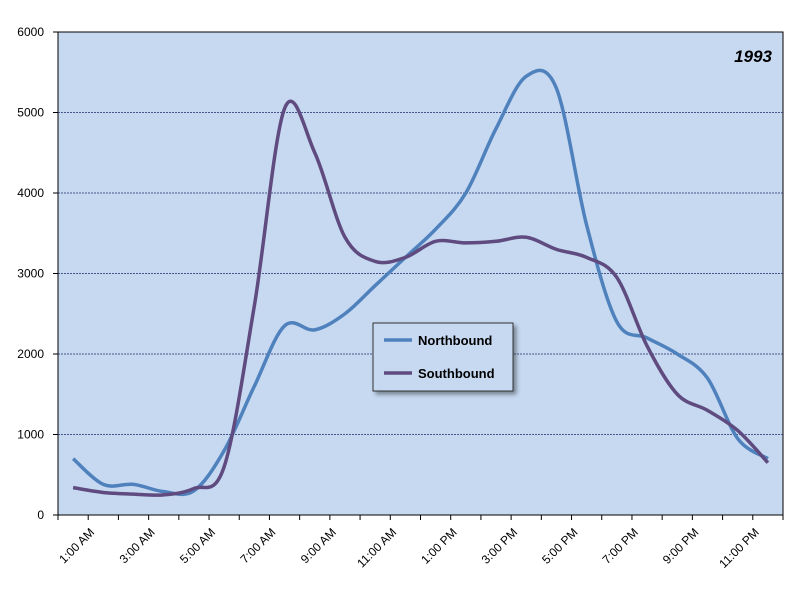 The height and width of the screenshot is (605, 800). I want to click on x-tick-label: 5:00 PM, so click(560, 546).